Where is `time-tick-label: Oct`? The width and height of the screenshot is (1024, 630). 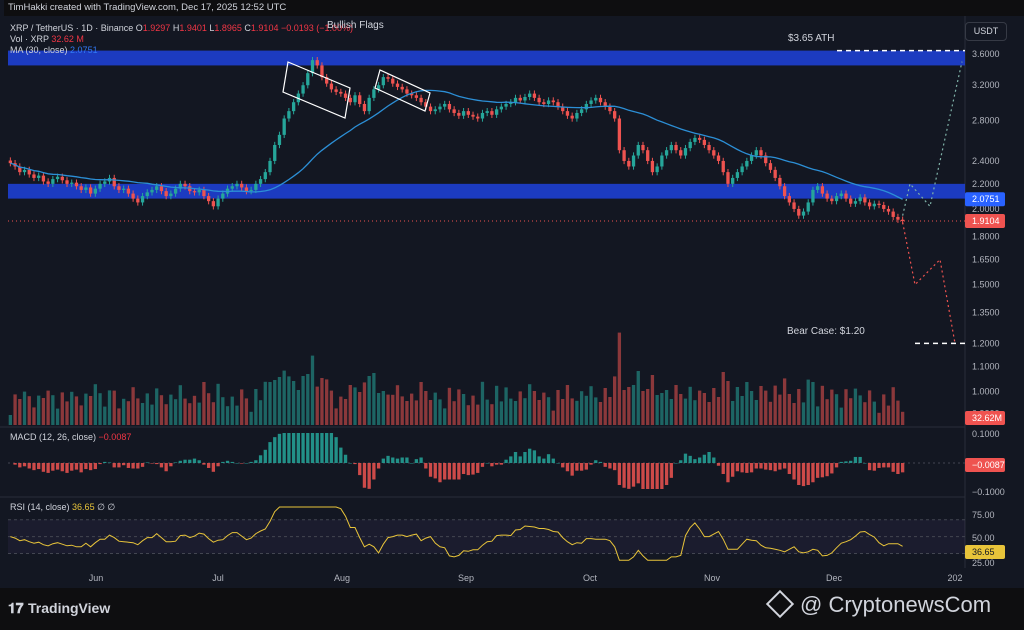
time-tick-label: Oct is located at coordinates (590, 578).